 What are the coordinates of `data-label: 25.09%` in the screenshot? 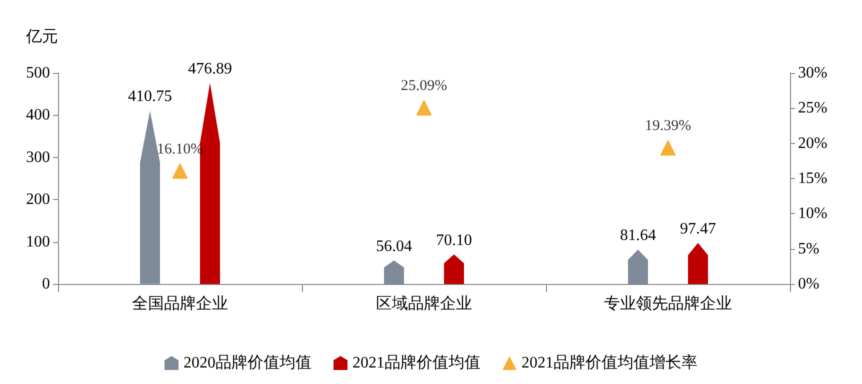 It's located at (424, 86).